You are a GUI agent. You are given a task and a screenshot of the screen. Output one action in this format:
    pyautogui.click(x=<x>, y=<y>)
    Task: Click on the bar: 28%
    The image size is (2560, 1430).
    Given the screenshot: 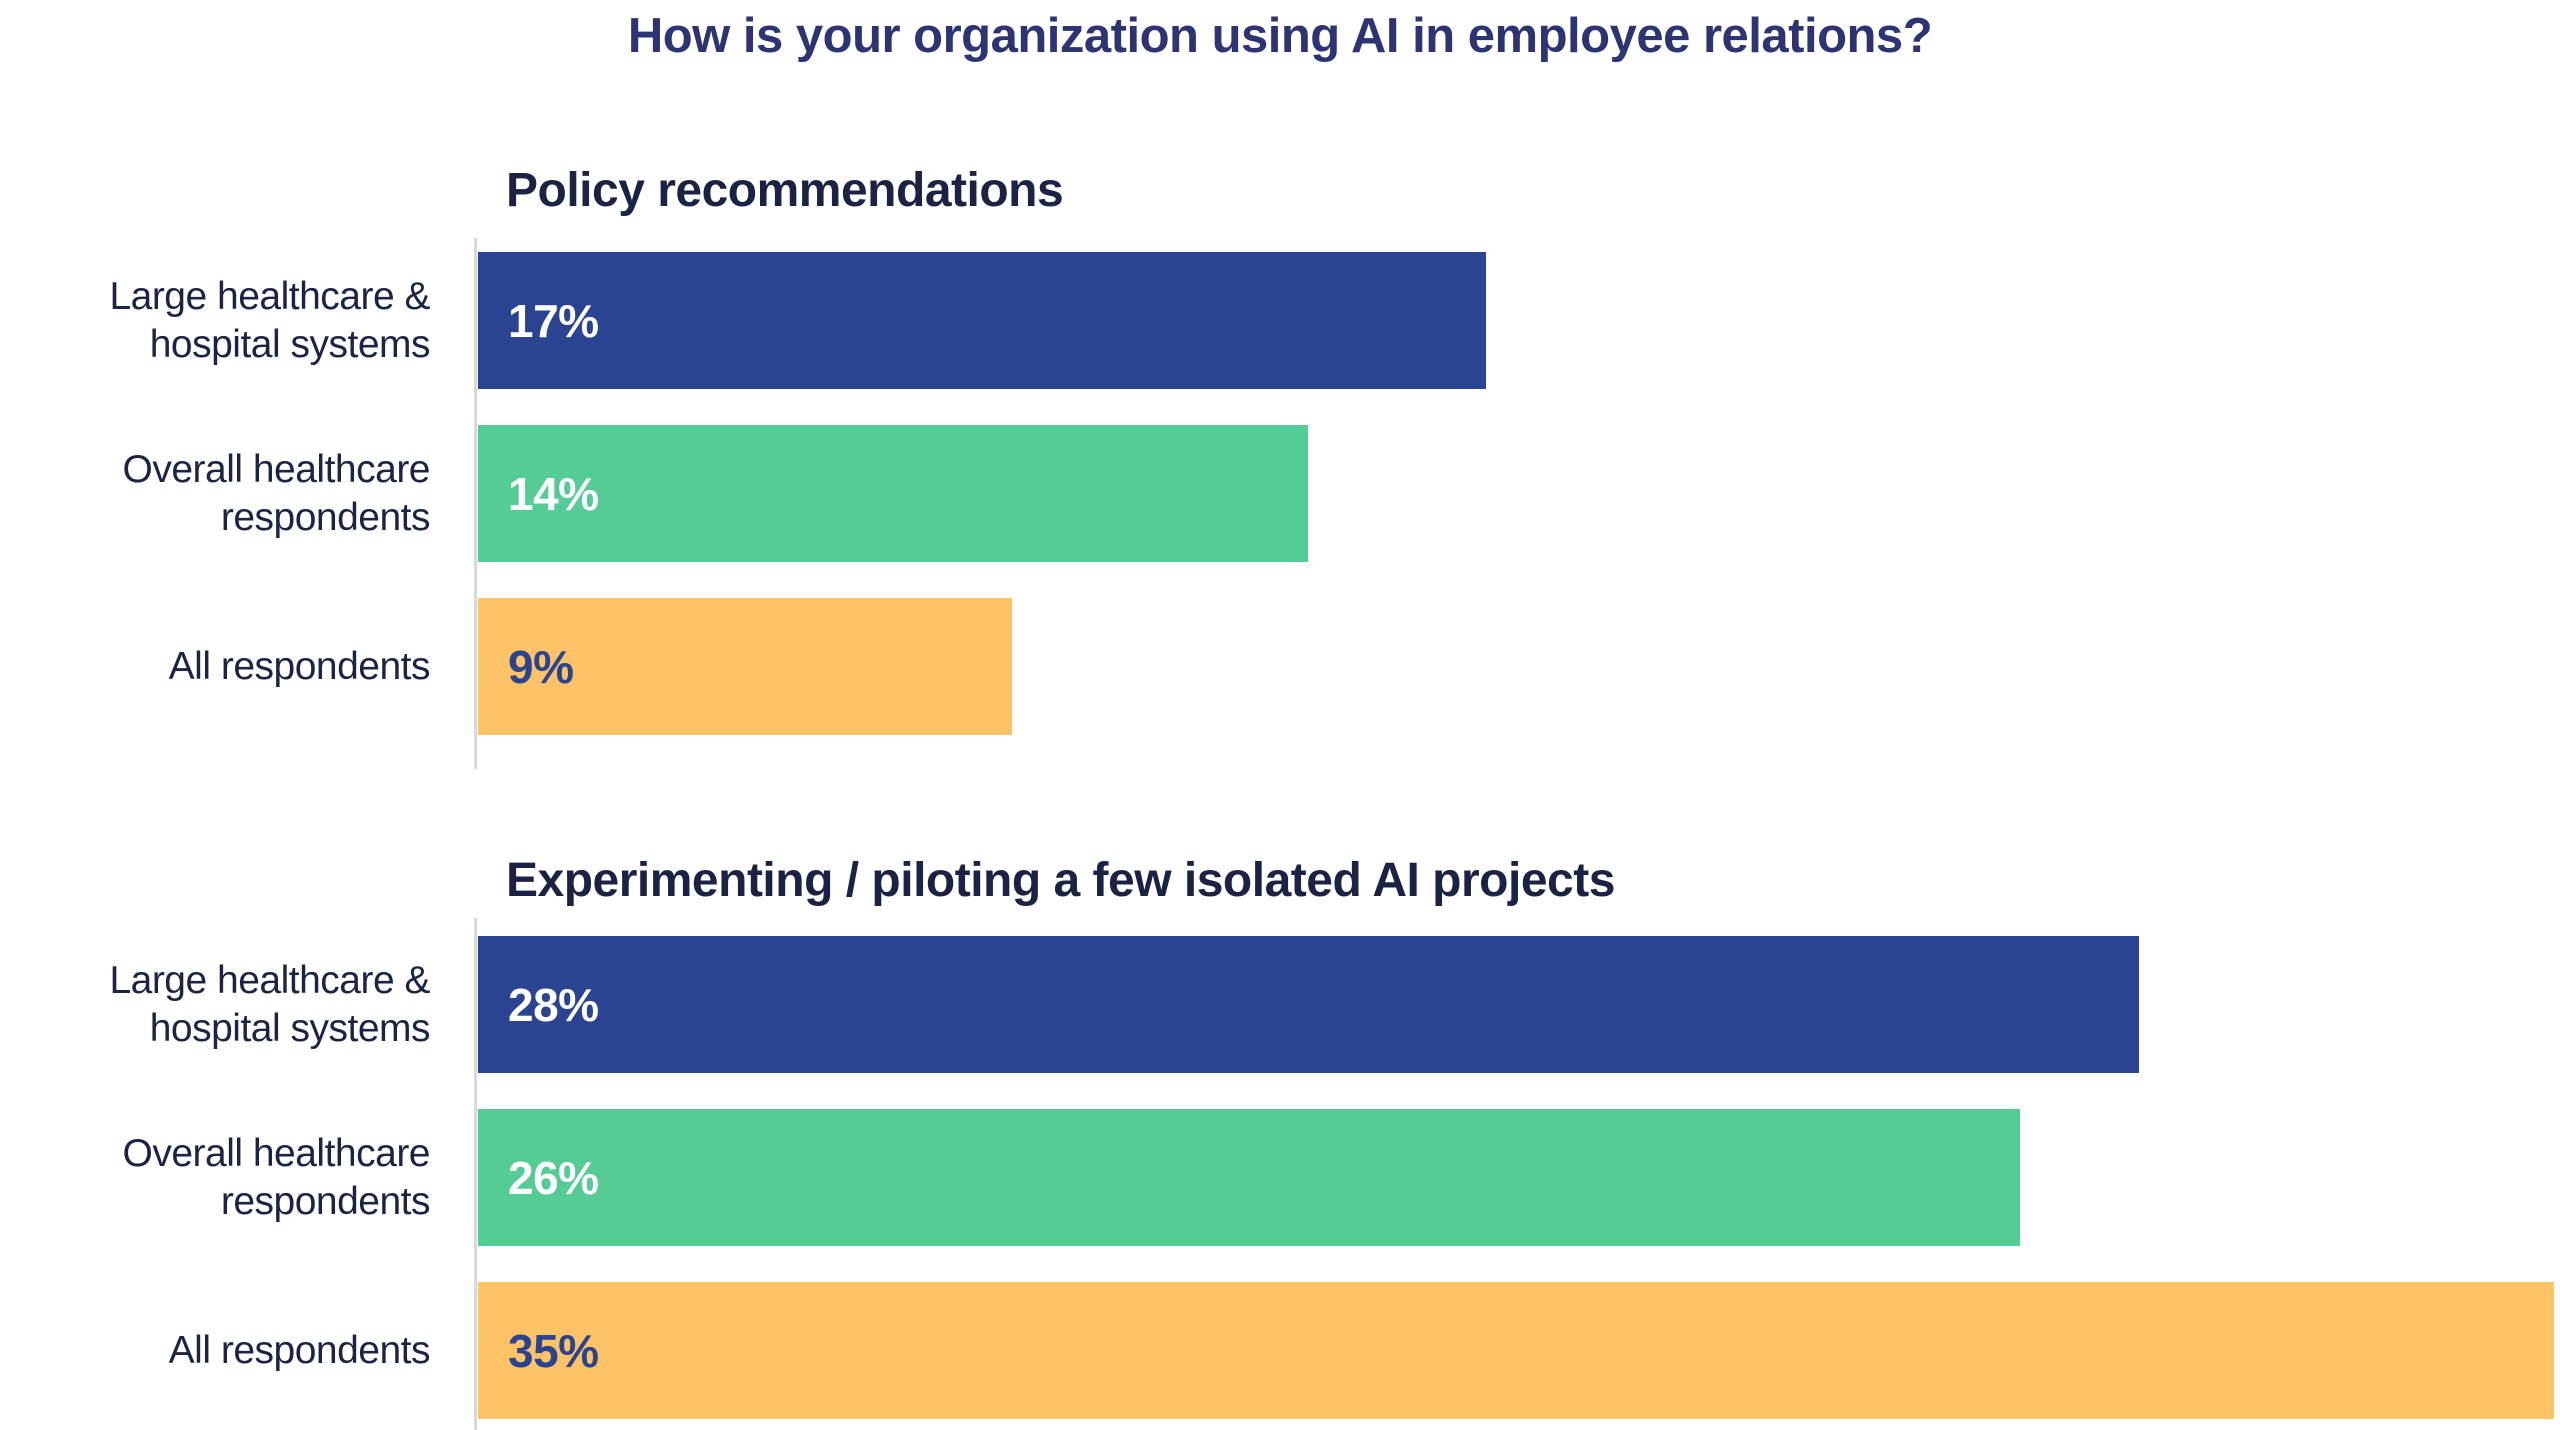 What is the action you would take?
    pyautogui.click(x=1308, y=1004)
    